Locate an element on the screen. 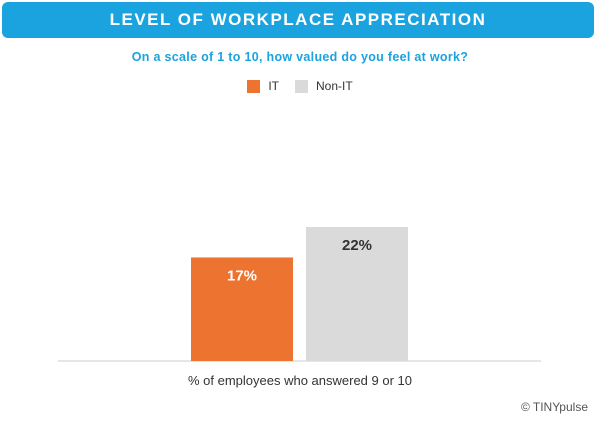  legend-item-non-it: Non-IT is located at coordinates (323, 86).